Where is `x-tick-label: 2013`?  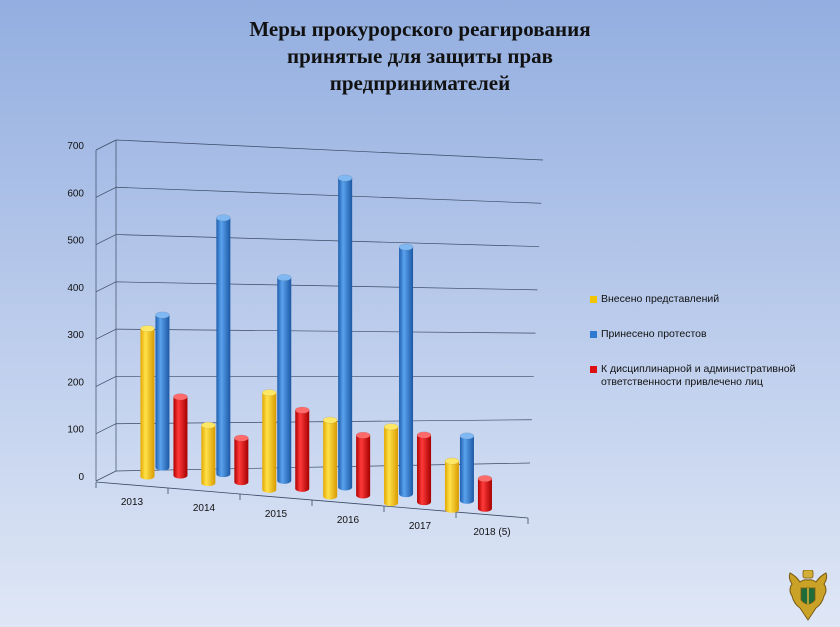
x-tick-label: 2013 is located at coordinates (132, 502).